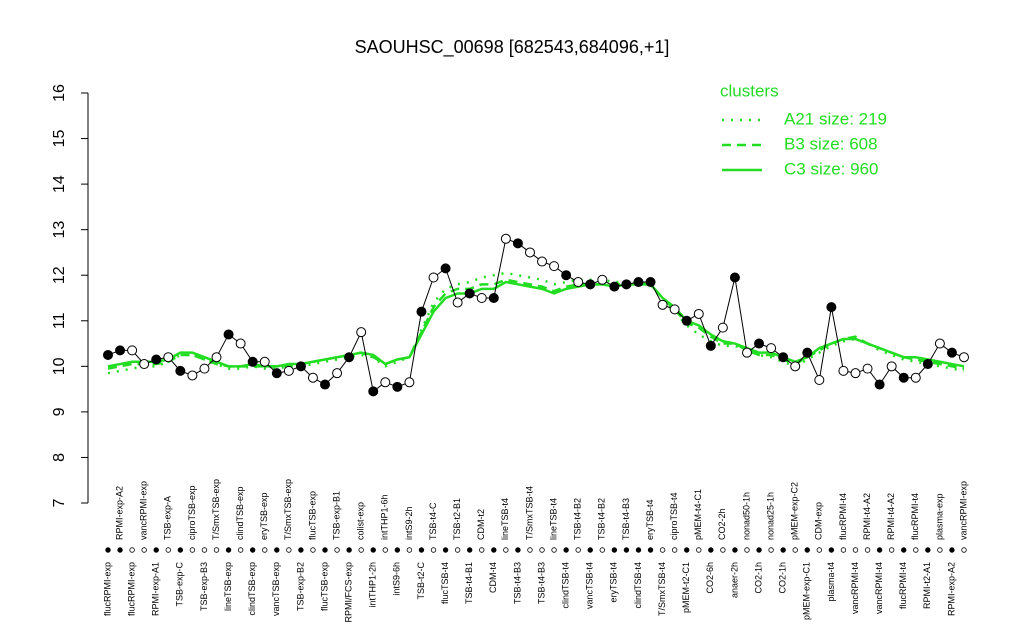 Image resolution: width=1024 pixels, height=640 pixels. What do you see at coordinates (686, 587) in the screenshot?
I see `x-tick-label: pMEM-t2-C1` at bounding box center [686, 587].